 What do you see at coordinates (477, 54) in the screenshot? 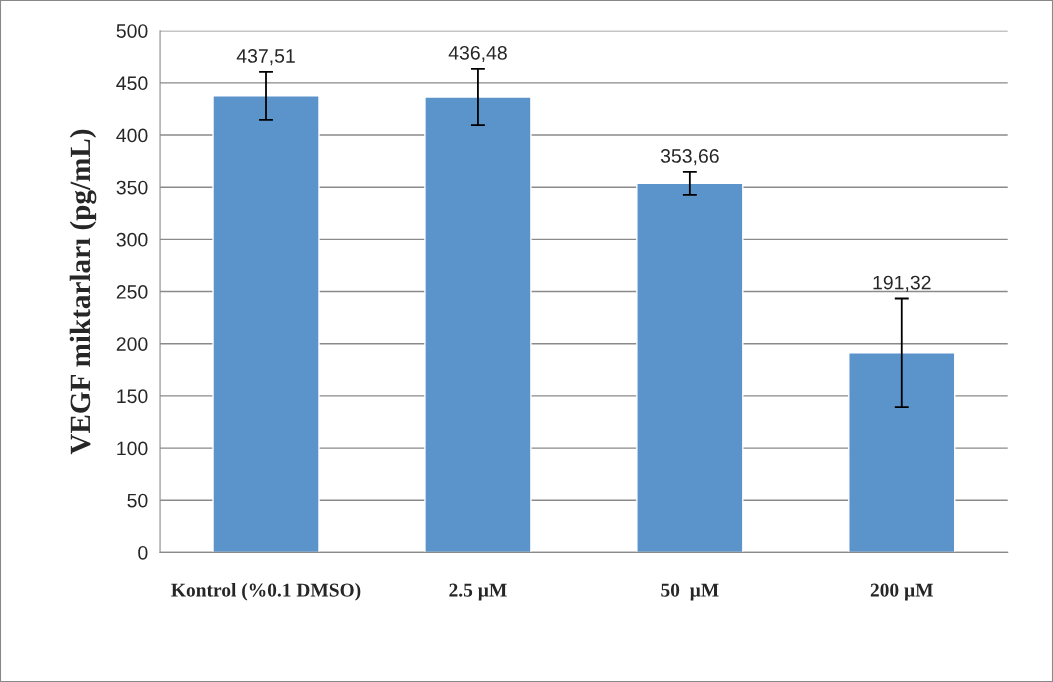
I see `data-label: 436,48` at bounding box center [477, 54].